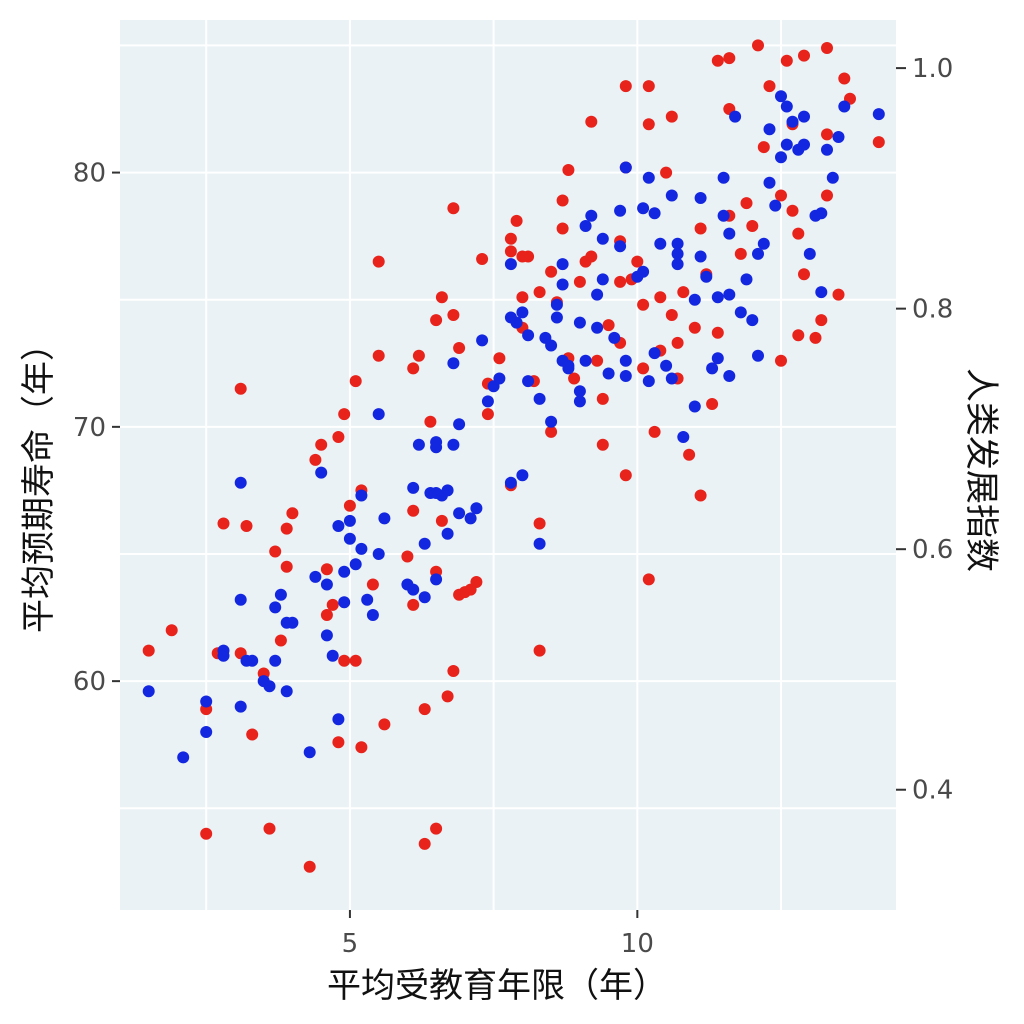 This screenshot has width=1024, height=1024. What do you see at coordinates (932, 69) in the screenshot?
I see `y2-tick-label: 1.0` at bounding box center [932, 69].